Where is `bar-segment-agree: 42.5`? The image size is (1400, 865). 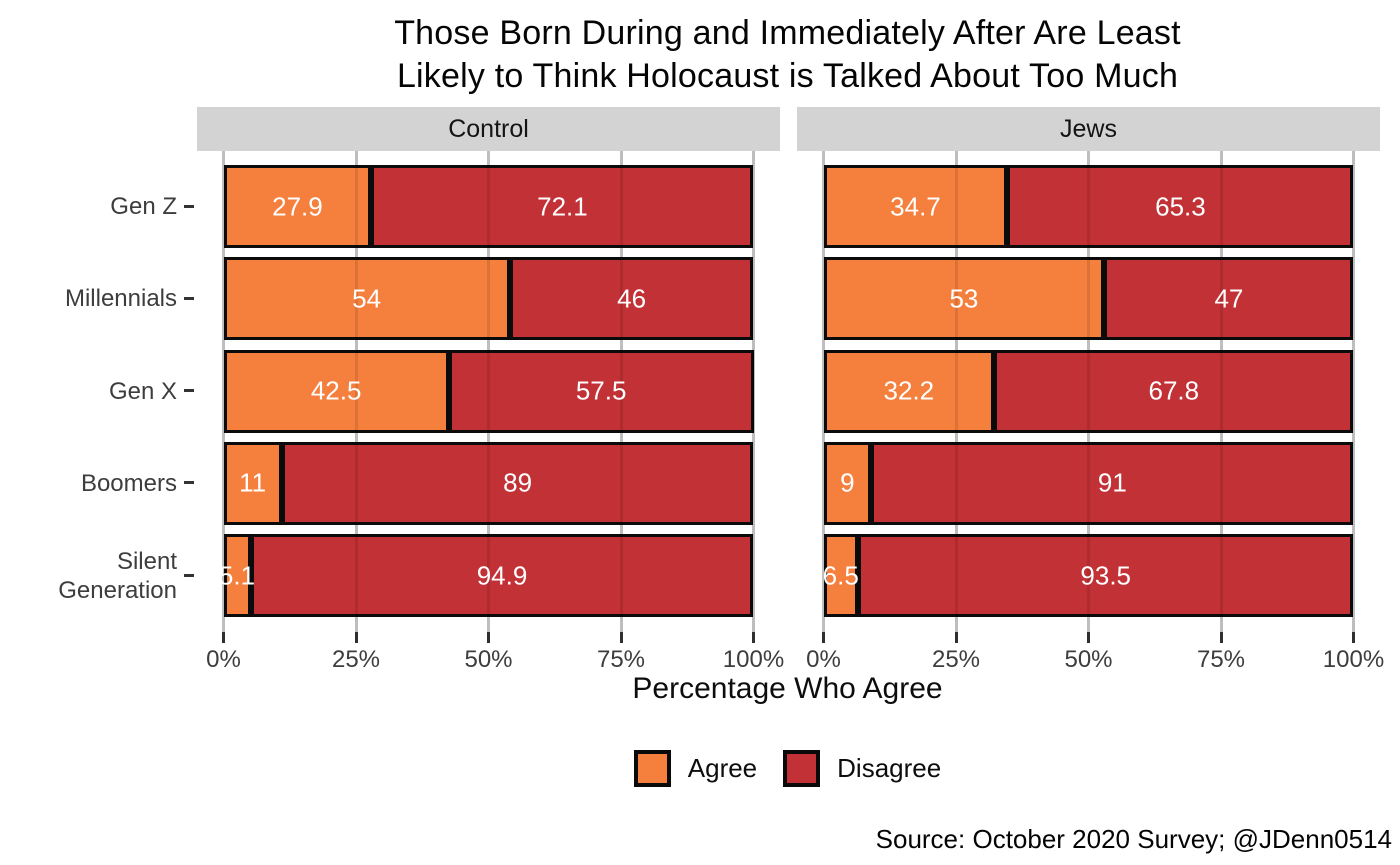
bar-segment-agree: 42.5 is located at coordinates (336, 391).